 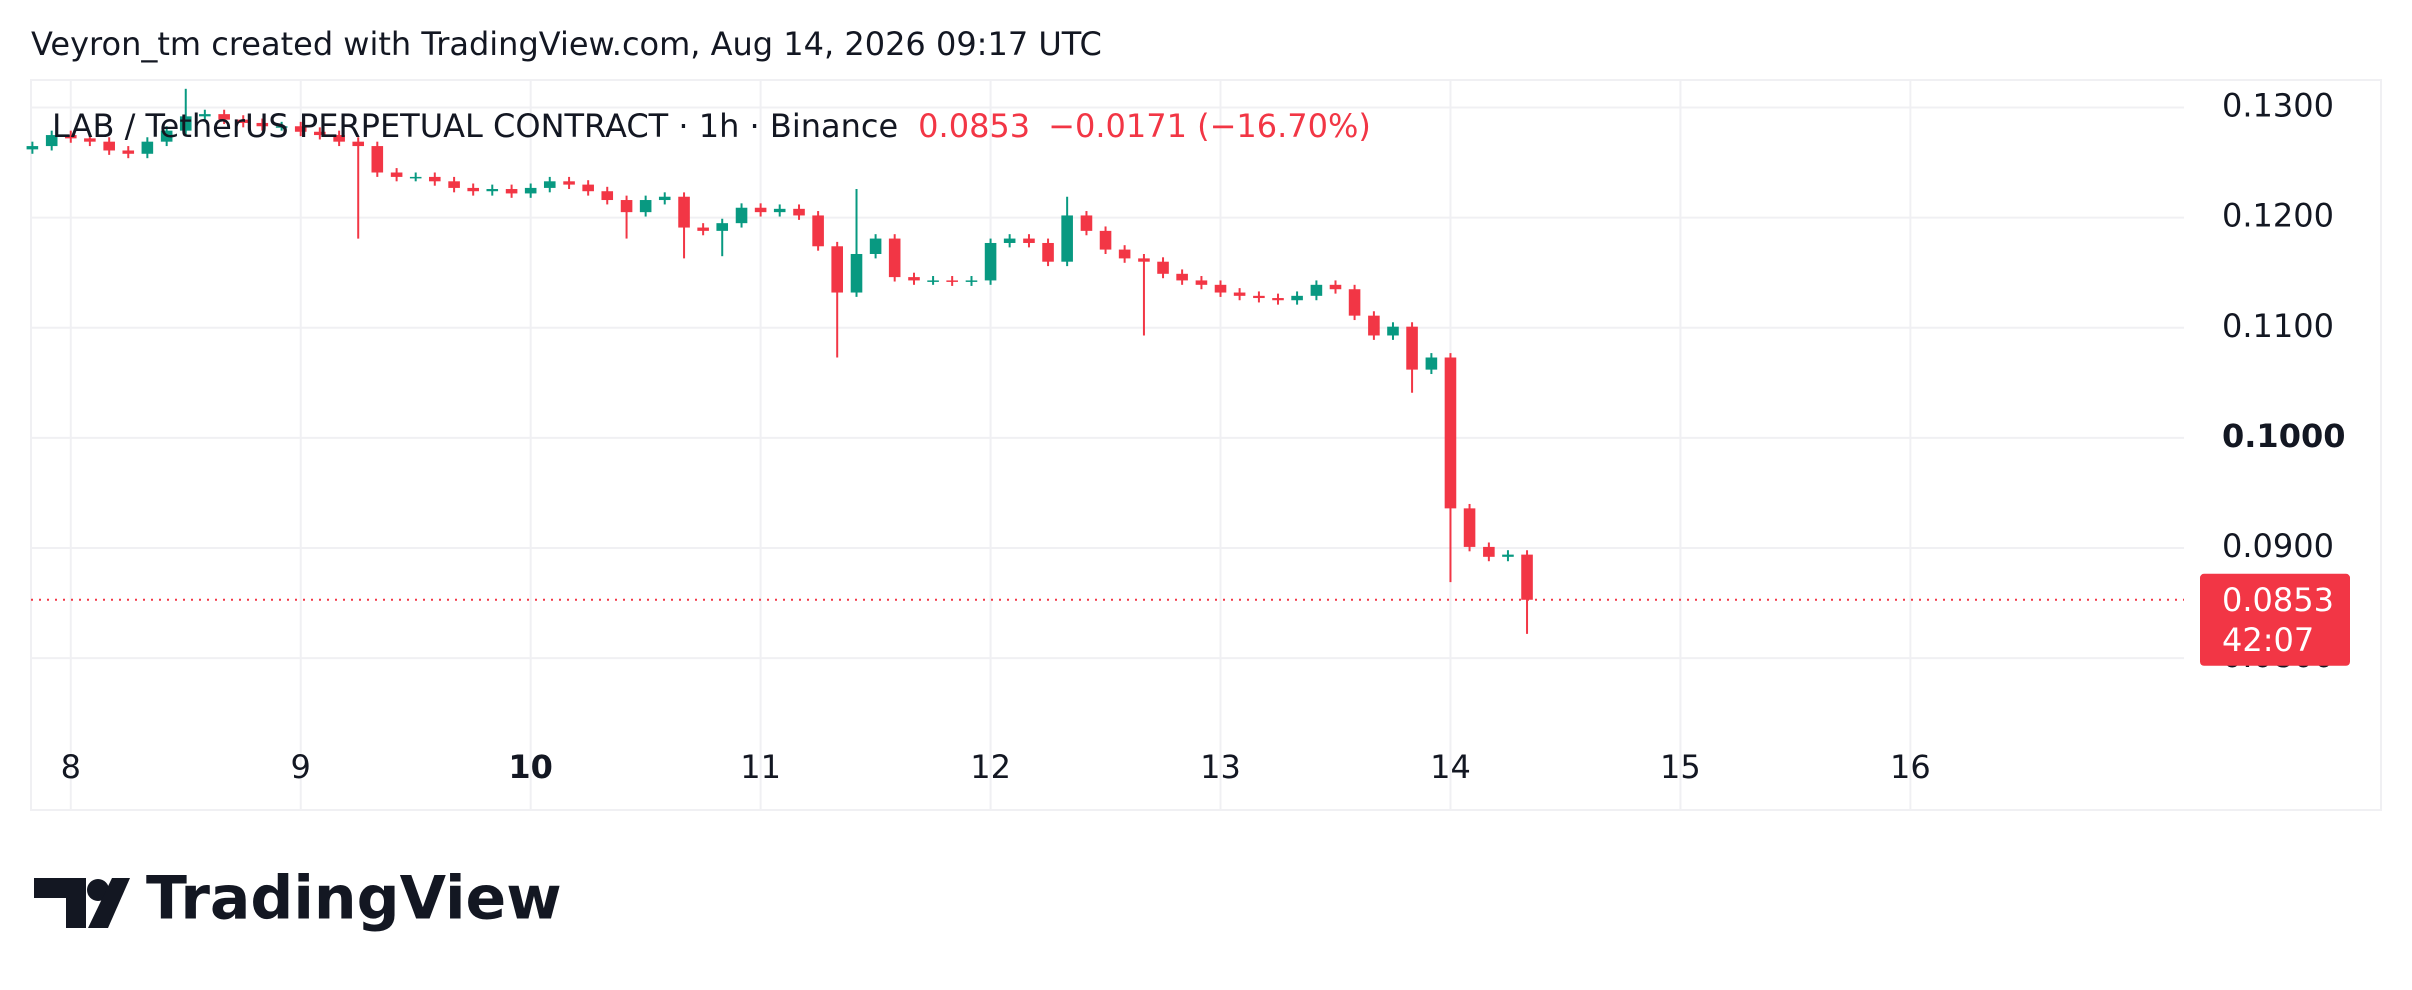 What do you see at coordinates (974, 126) in the screenshot?
I see `last-price: 0.0853` at bounding box center [974, 126].